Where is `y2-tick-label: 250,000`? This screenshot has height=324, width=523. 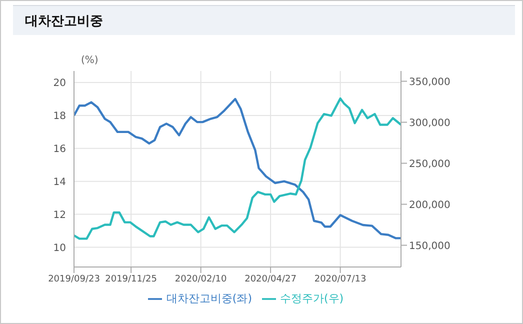
y2-tick-label: 250,000 is located at coordinates (429, 164).